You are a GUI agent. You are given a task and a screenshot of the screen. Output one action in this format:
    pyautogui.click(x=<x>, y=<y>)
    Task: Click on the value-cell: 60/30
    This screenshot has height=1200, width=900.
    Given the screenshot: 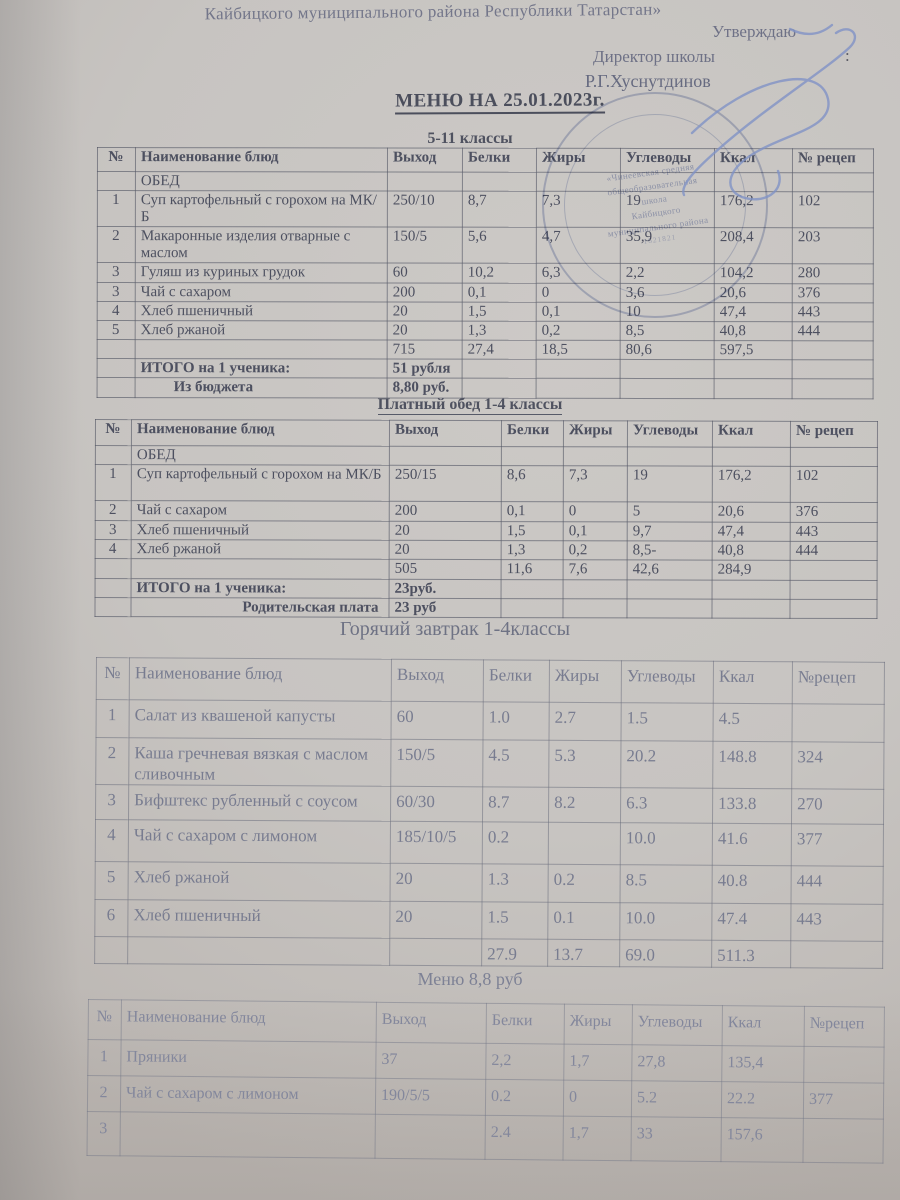 What is the action you would take?
    pyautogui.click(x=436, y=804)
    